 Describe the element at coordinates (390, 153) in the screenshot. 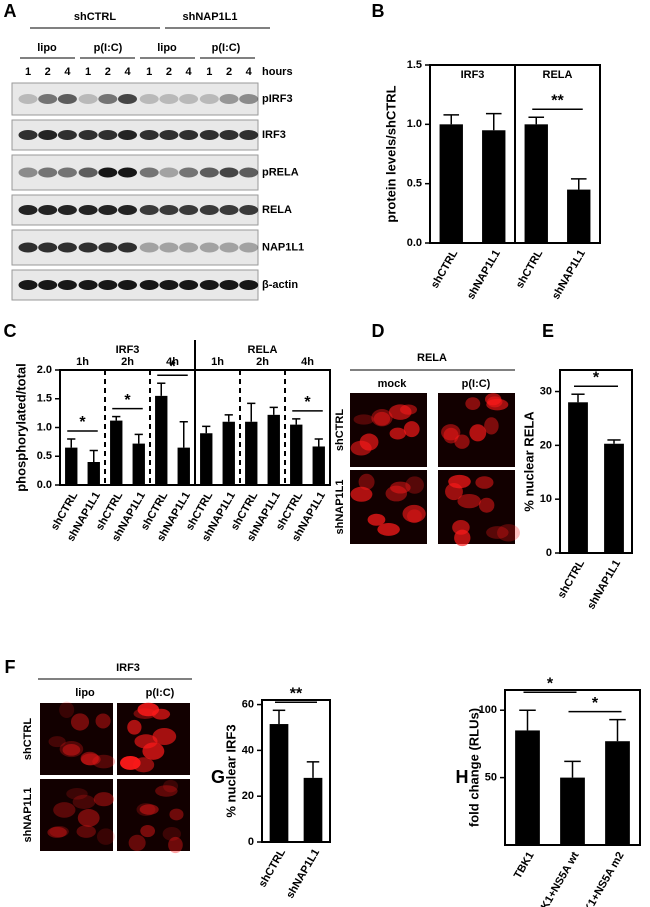

I see `y-axis-label: protein levels/shCTRL` at that location.